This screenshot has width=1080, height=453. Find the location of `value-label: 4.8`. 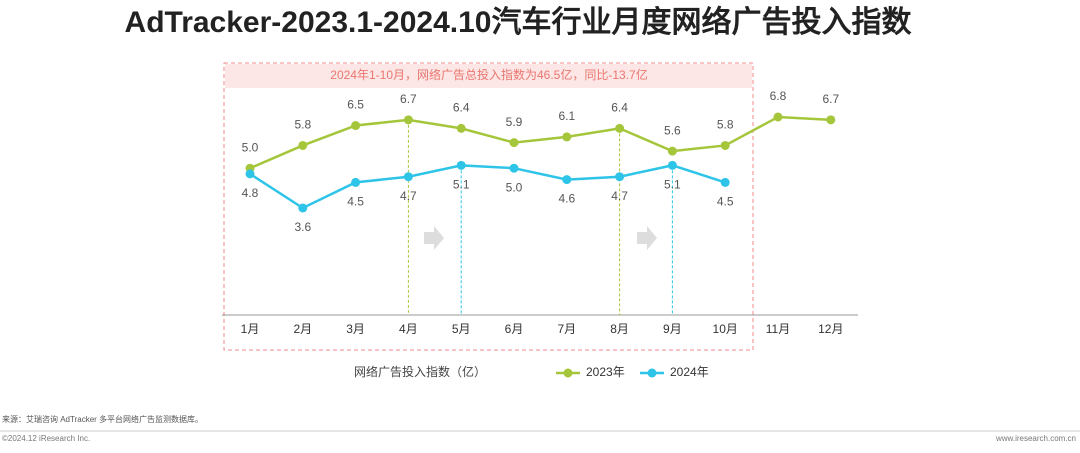

value-label: 4.8 is located at coordinates (250, 193).